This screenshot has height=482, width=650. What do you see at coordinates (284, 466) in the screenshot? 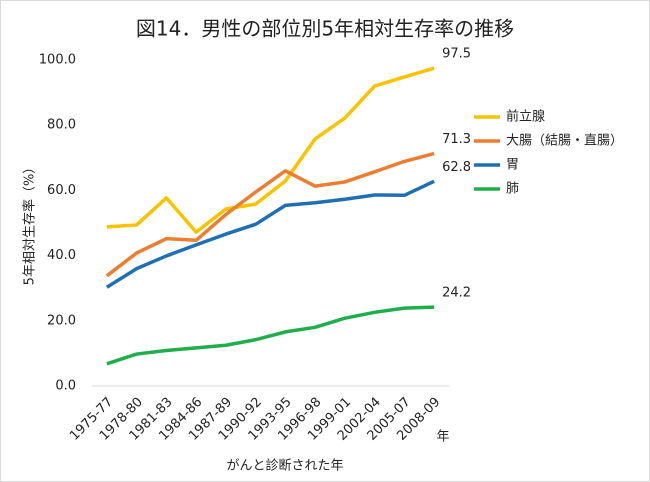
I see `x-axis-label: がんと診断された年` at bounding box center [284, 466].